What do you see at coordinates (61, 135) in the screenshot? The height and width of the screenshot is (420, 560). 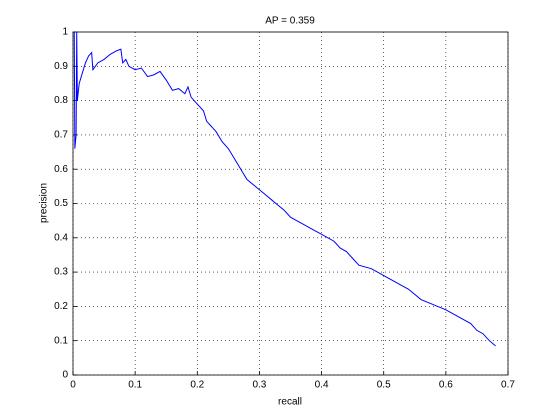 I see `y-tick-label: 0.7` at bounding box center [61, 135].